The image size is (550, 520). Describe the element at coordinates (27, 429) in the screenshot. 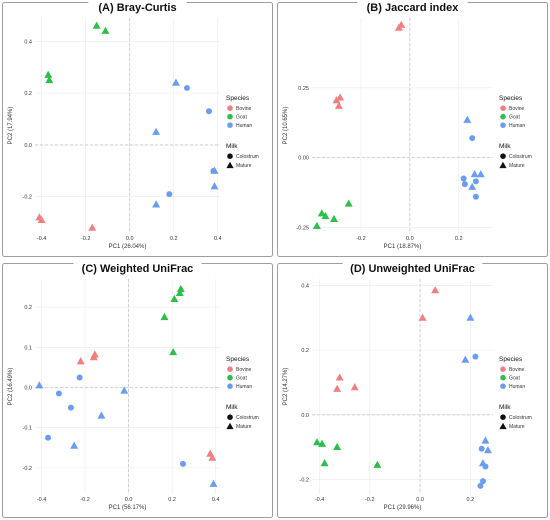

I see `y-tick-label: -0.1` at that location.